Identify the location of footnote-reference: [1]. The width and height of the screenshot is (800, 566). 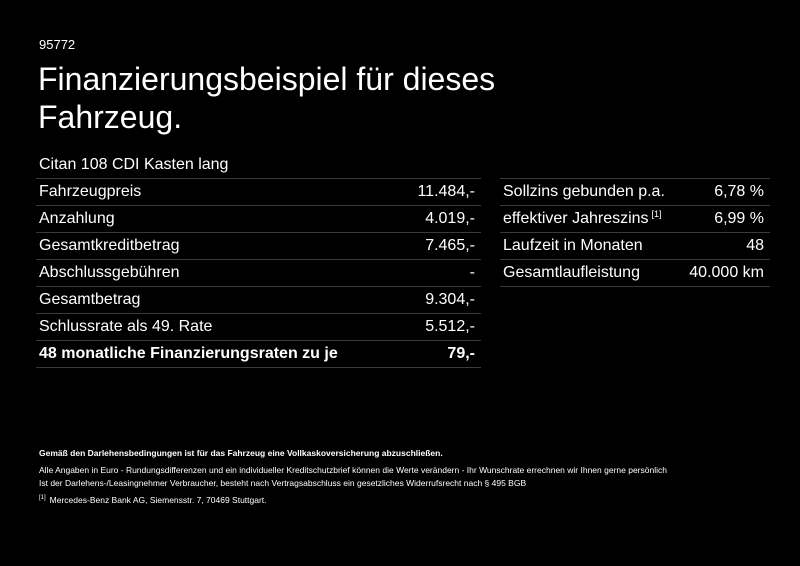
(656, 213).